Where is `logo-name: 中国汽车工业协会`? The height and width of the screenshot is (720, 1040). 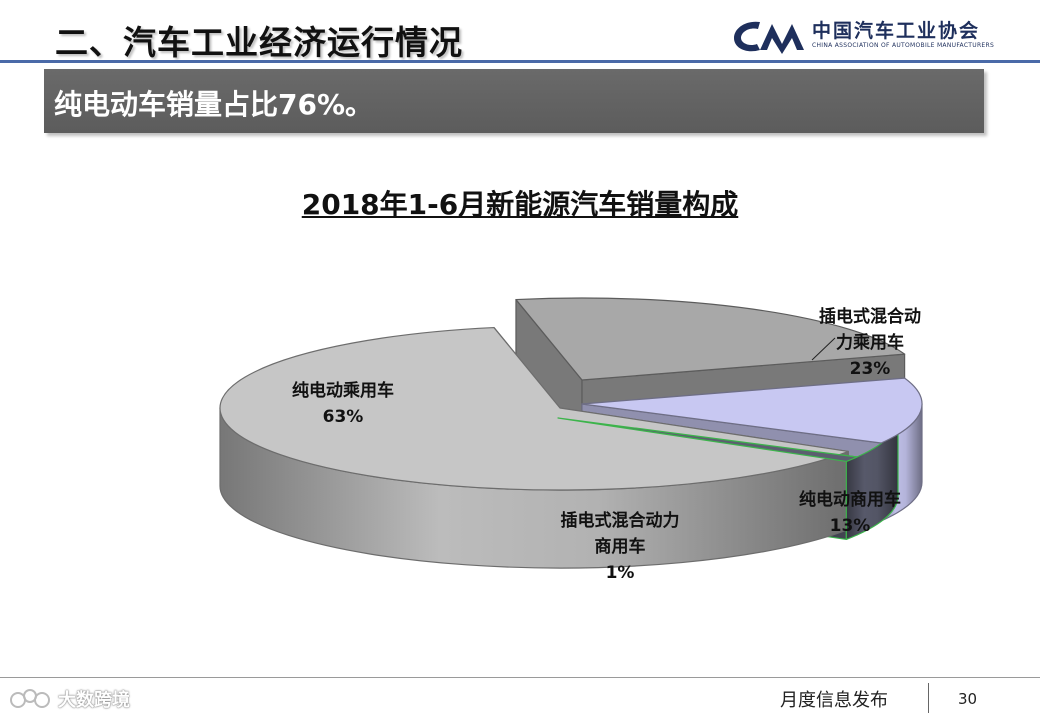 logo-name: 中国汽车工业协会 is located at coordinates (896, 31).